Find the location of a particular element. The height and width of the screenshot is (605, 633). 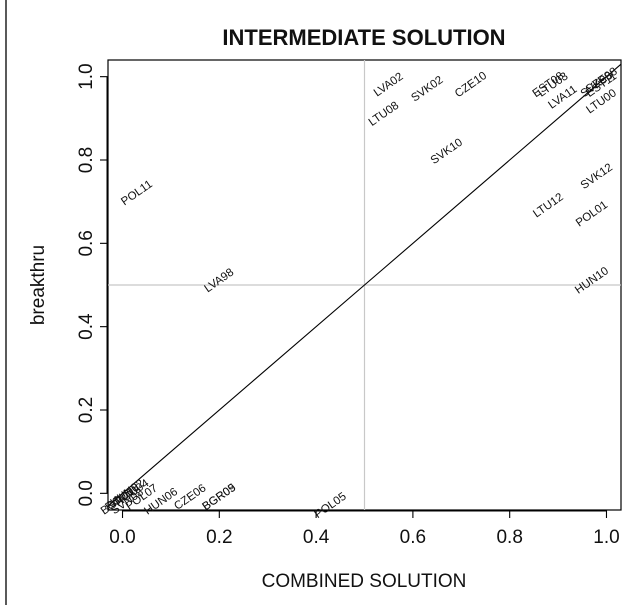

y-tick-label: 0.4 is located at coordinates (86, 326).